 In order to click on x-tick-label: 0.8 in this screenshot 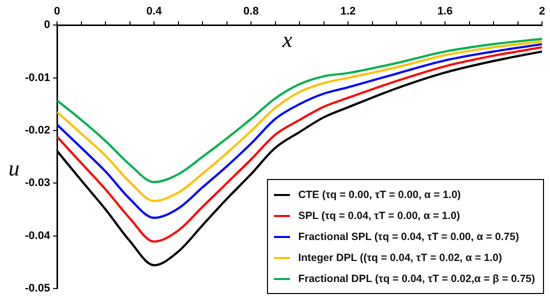, I will do `click(251, 12)`.